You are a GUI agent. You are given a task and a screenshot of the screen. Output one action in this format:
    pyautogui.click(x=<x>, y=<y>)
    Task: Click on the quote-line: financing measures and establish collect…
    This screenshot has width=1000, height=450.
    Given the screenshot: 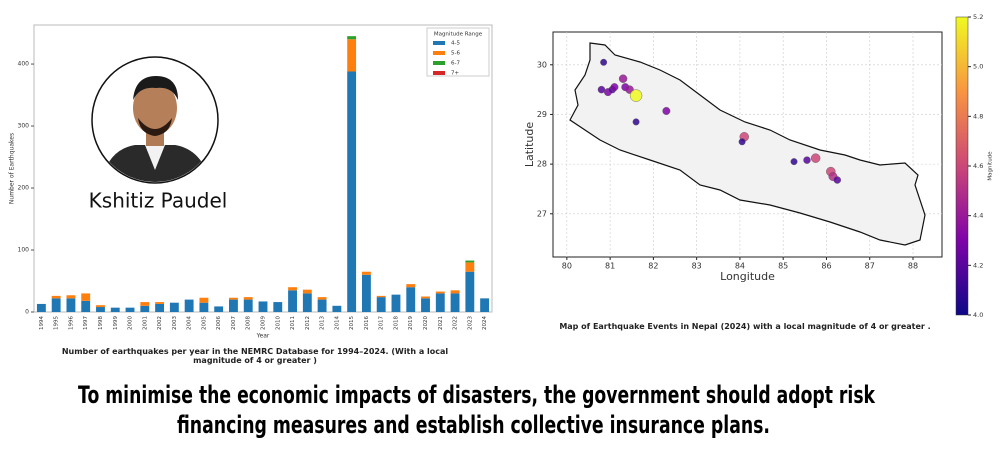 What is the action you would take?
    pyautogui.click(x=473, y=425)
    